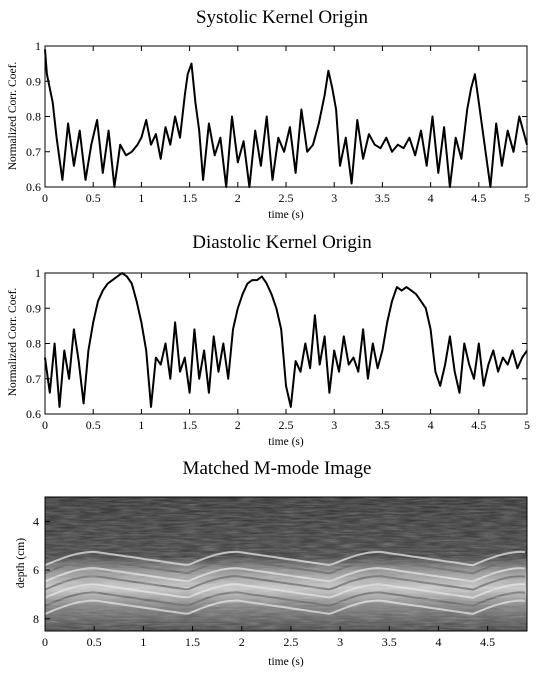  Describe the element at coordinates (36, 570) in the screenshot. I see `y-tick-label: 6` at that location.